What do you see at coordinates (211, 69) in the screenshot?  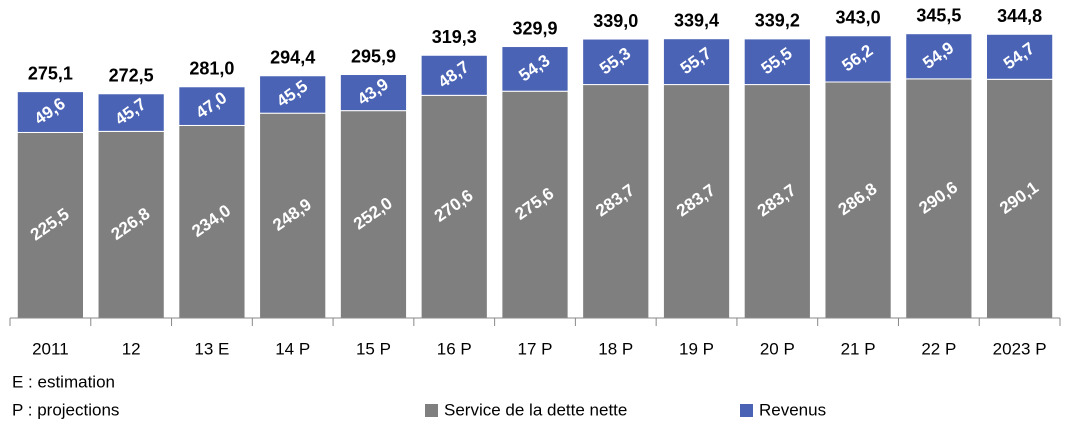 I see `total-label: 281,0` at bounding box center [211, 69].